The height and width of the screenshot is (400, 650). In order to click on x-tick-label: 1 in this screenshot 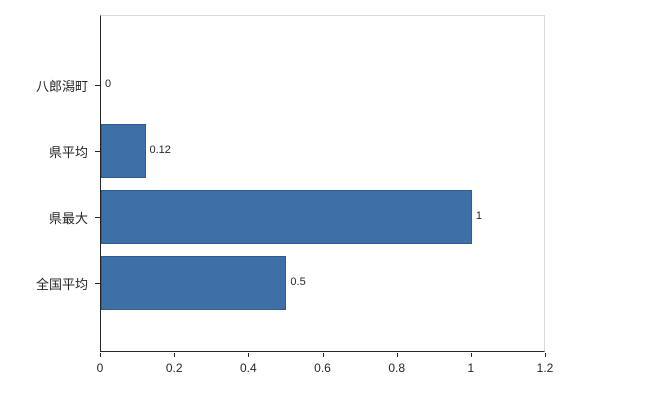, I will do `click(471, 368)`.